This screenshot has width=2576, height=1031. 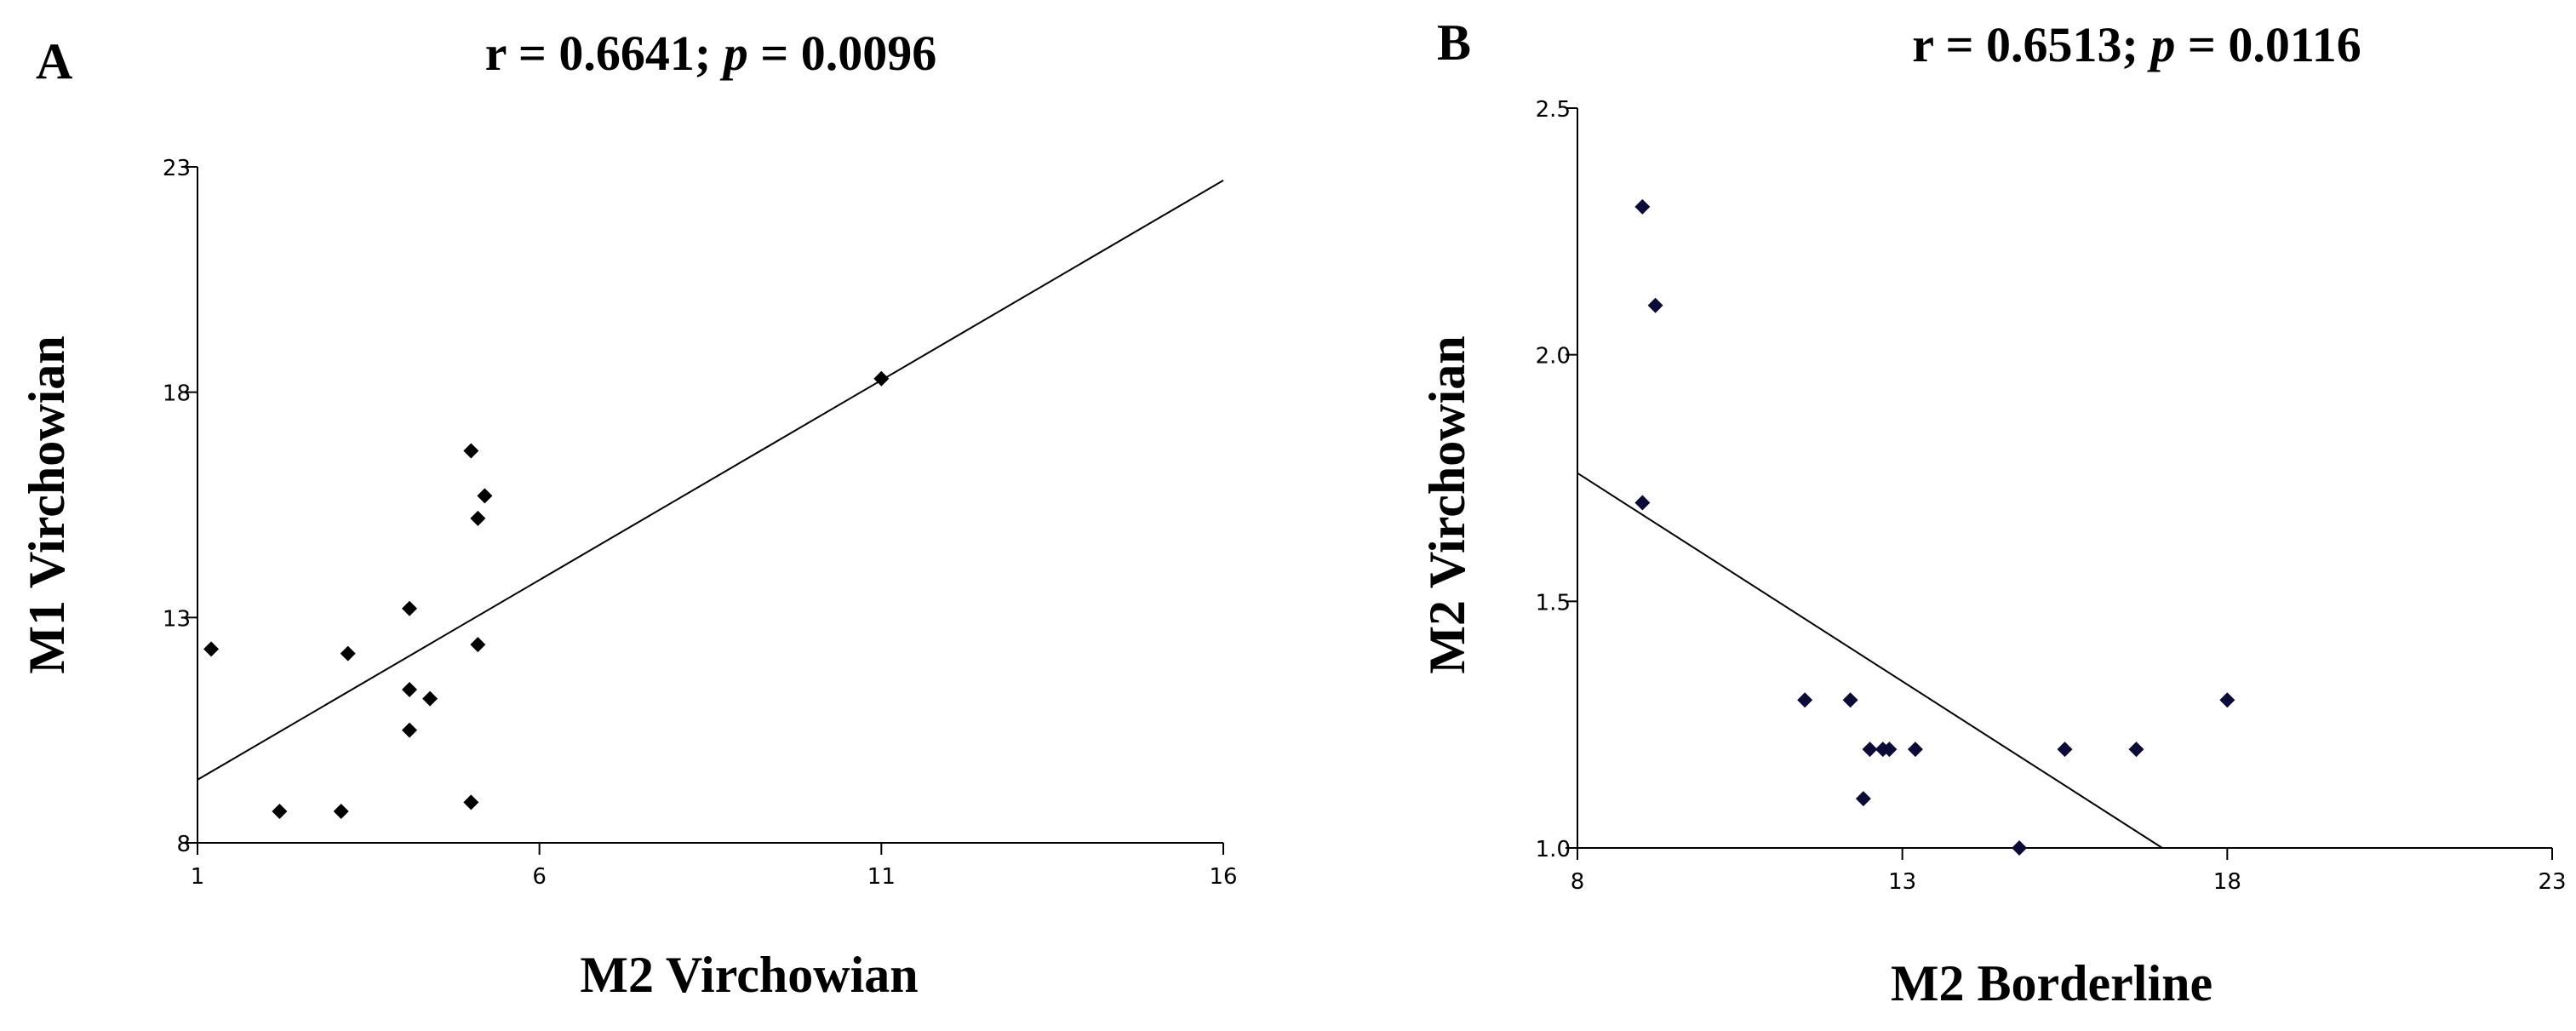 What do you see at coordinates (1902, 882) in the screenshot?
I see `x-tick-label: 13` at bounding box center [1902, 882].